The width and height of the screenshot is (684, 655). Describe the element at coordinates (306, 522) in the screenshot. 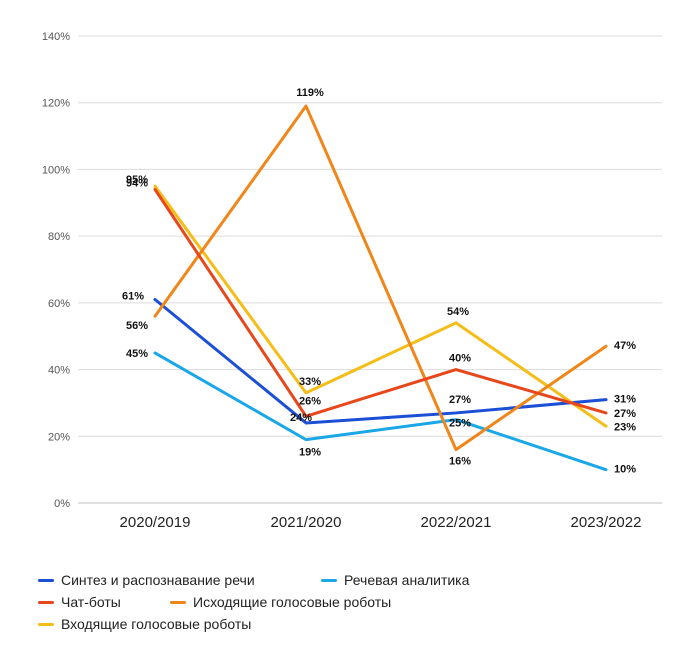

I see `x-category-label: 2021/2020` at that location.